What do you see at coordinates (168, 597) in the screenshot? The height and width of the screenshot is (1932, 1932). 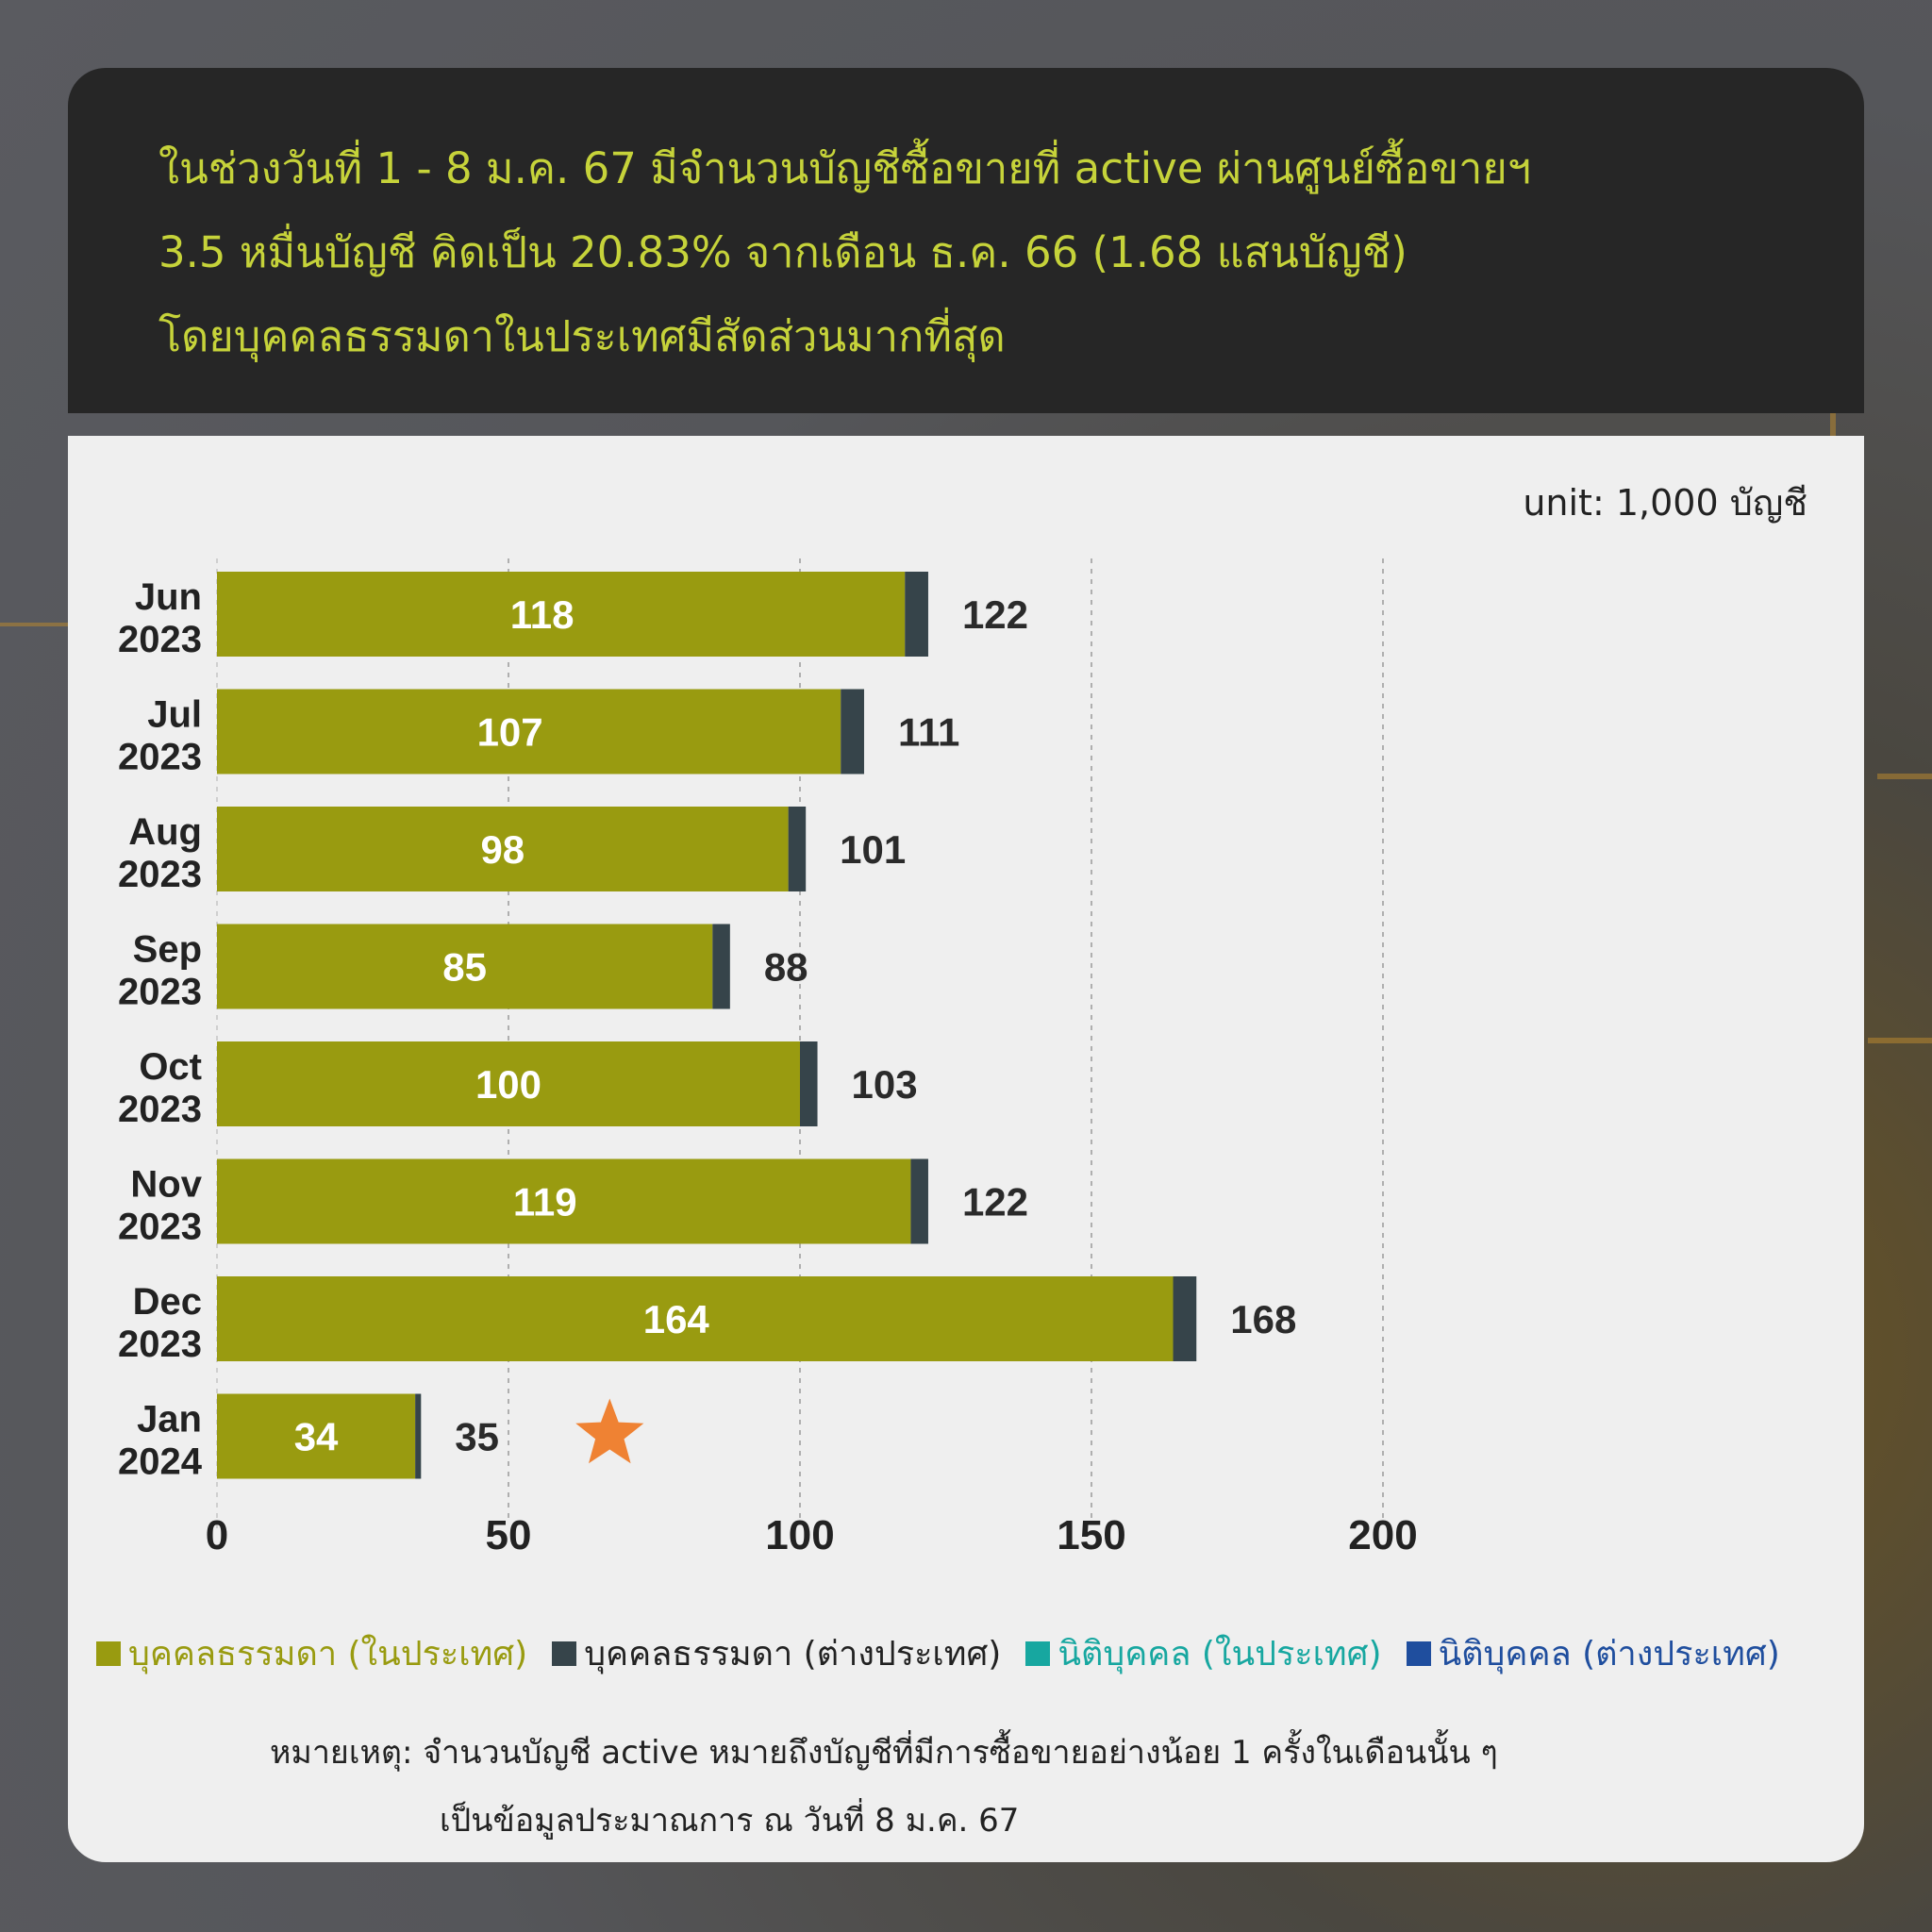 I see `y-tick-label: Jun` at bounding box center [168, 597].